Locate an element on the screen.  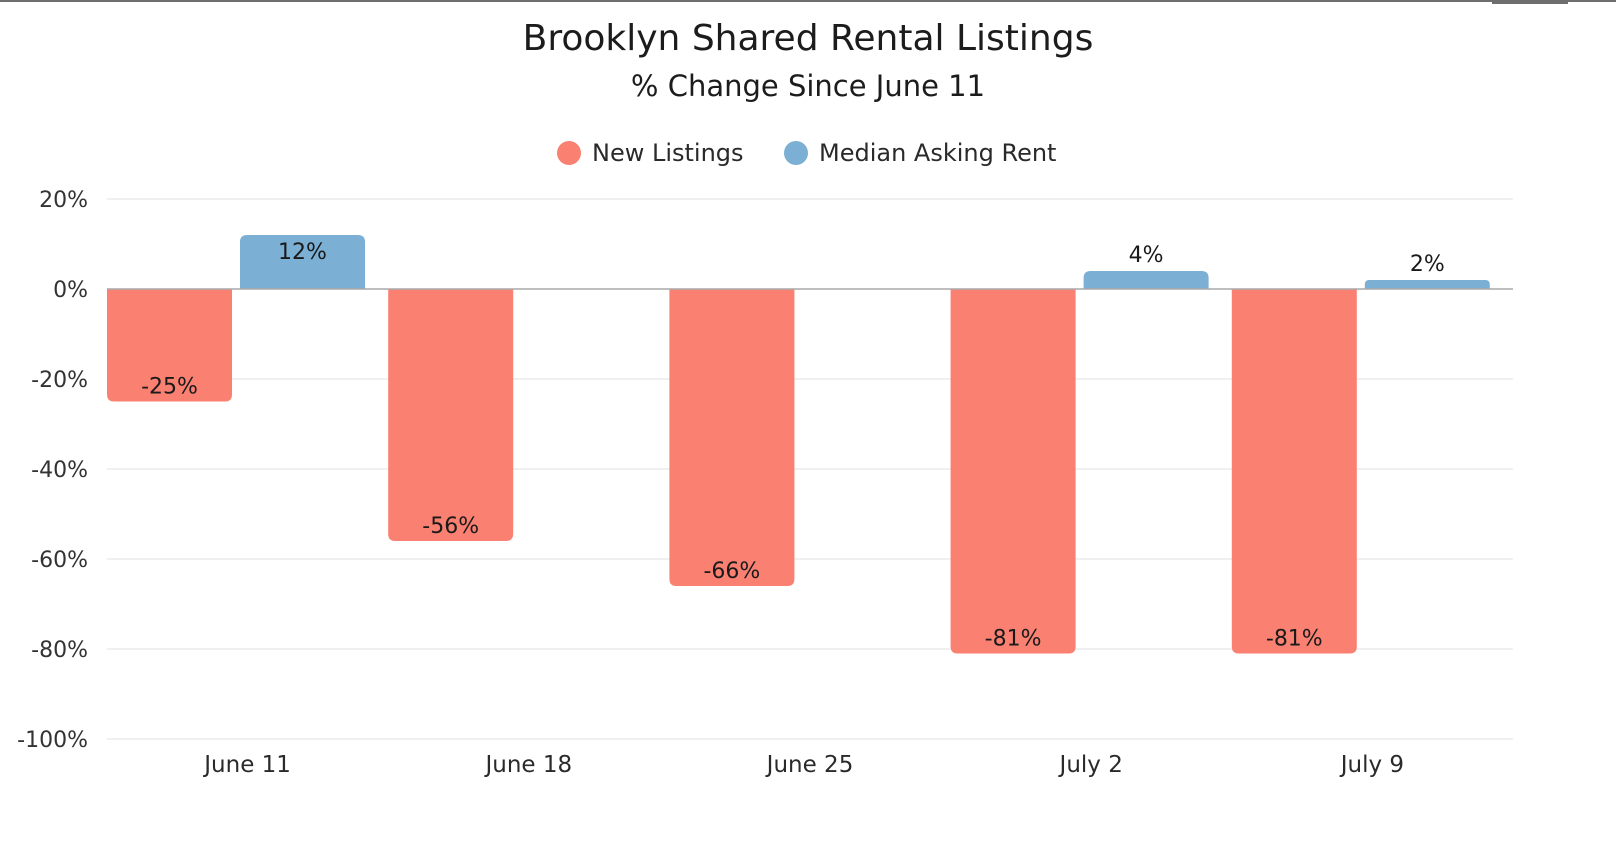
chart-subtitle: % Change Since June 11 is located at coordinates (808, 86).